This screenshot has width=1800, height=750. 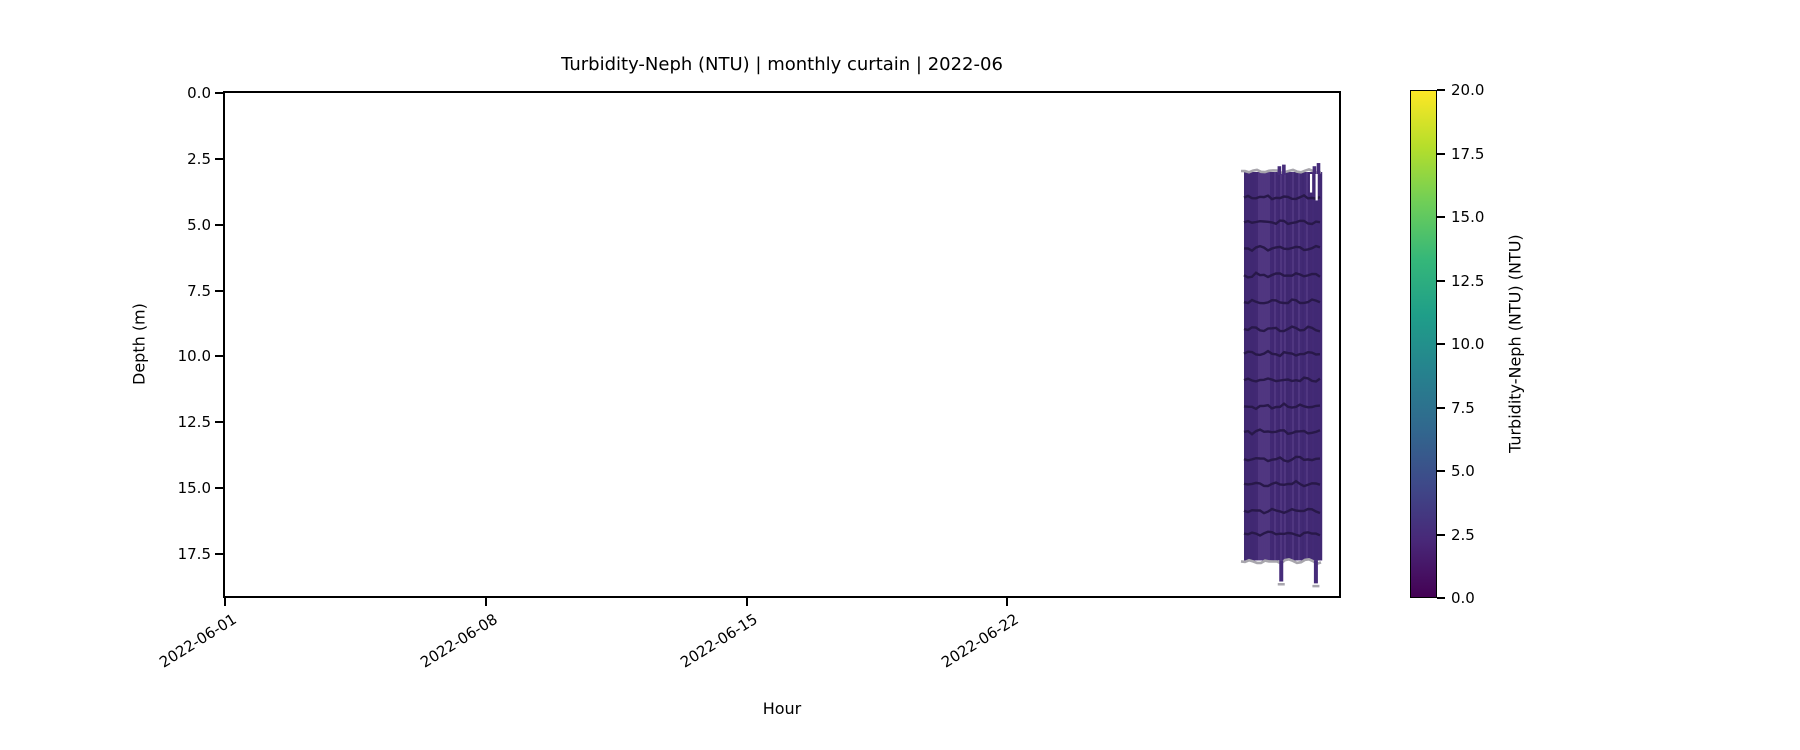 I want to click on colorbar-tick-label: 0.0, so click(x=1463, y=598).